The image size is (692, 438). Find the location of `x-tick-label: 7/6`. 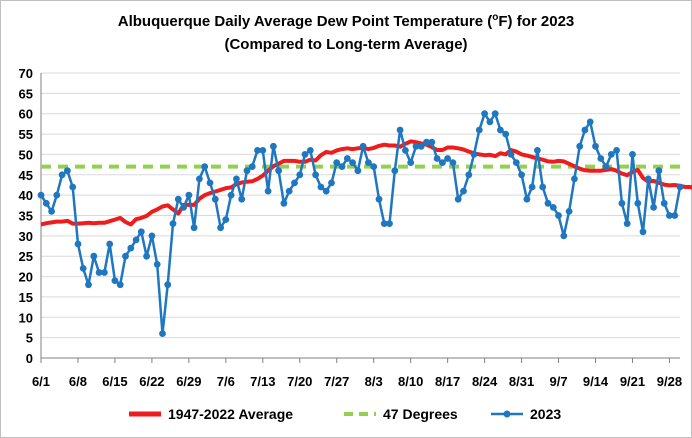

x-tick-label: 7/6 is located at coordinates (226, 381).